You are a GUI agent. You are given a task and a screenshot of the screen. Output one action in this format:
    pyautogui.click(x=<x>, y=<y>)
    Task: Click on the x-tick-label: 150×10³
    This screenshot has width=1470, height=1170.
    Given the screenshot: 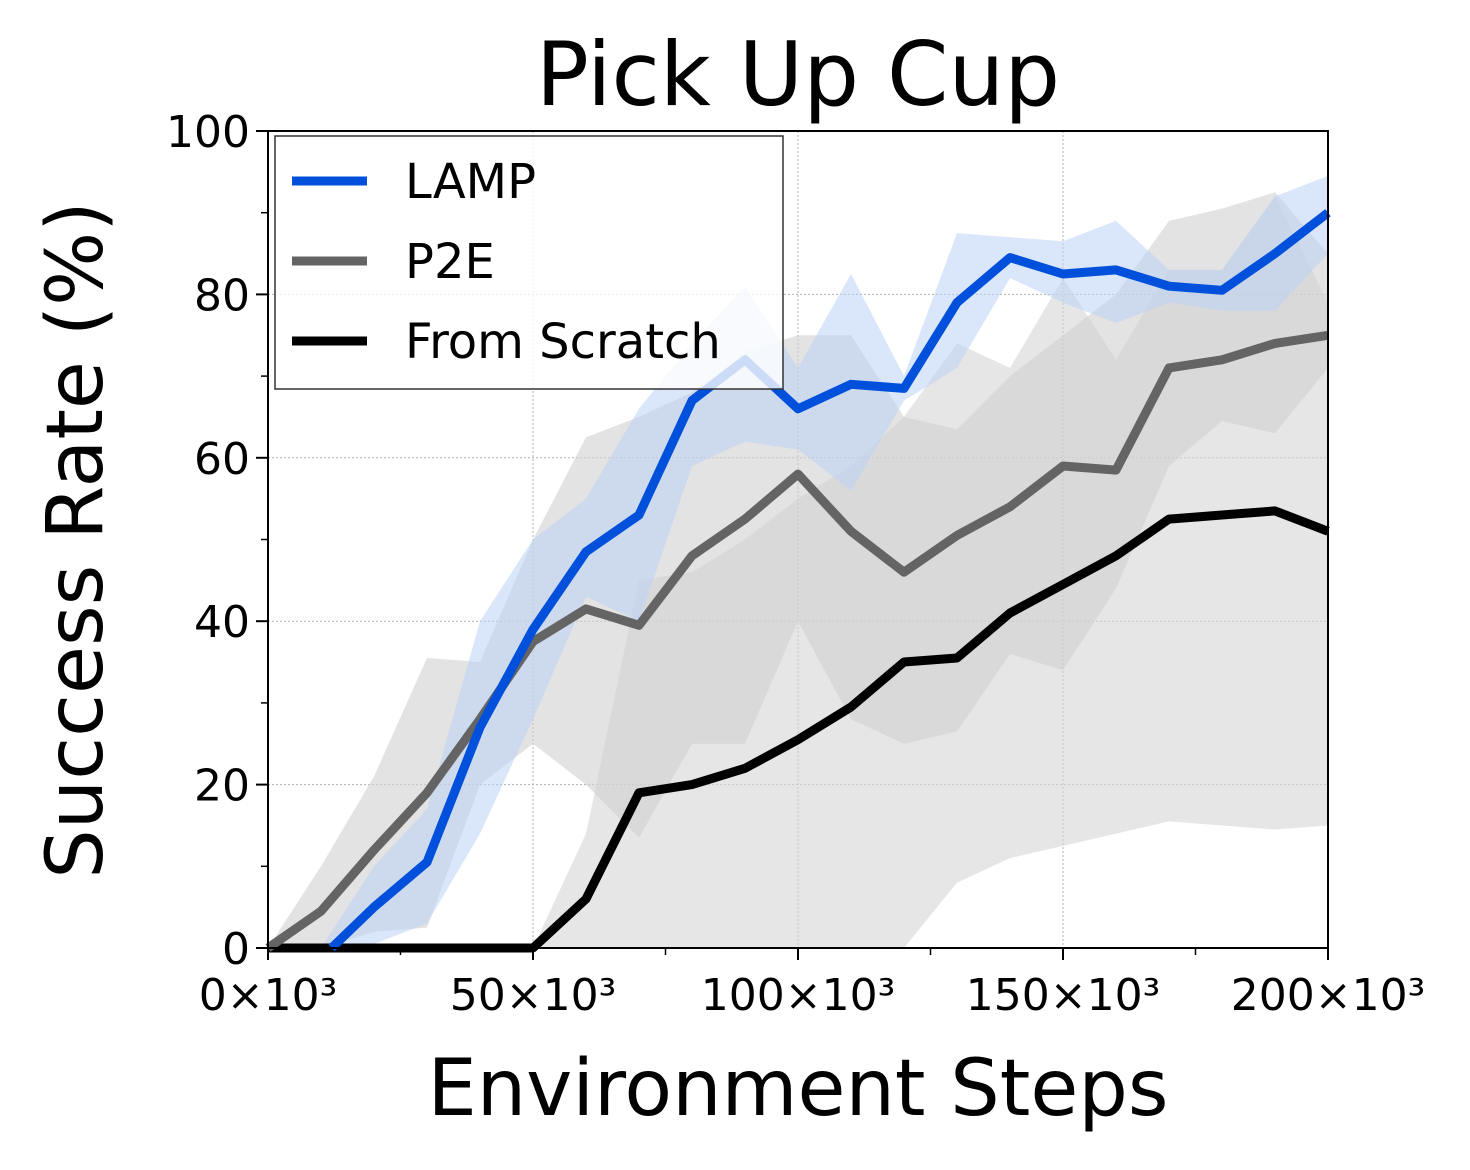 What is the action you would take?
    pyautogui.click(x=1063, y=995)
    